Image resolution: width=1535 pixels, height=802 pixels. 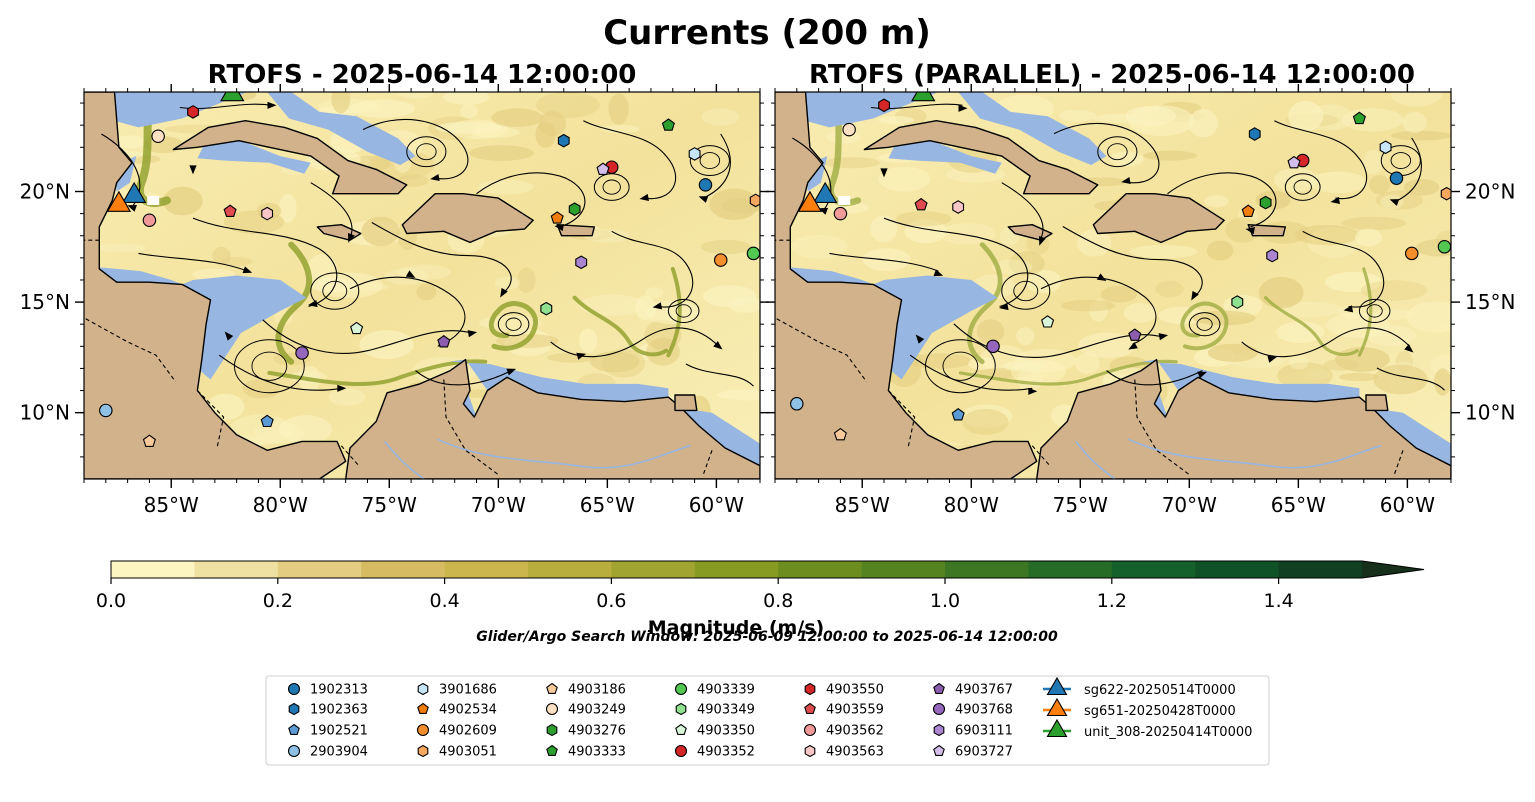 What do you see at coordinates (620, 326) in the screenshot?
I see `current-band-east` at bounding box center [620, 326].